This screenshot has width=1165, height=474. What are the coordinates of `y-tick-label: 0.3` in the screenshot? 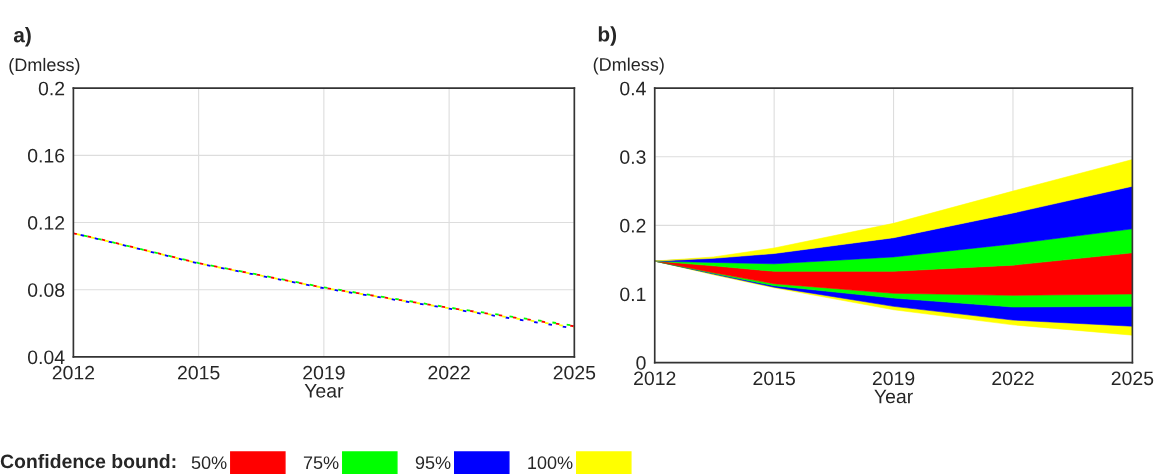 It's located at (633, 157).